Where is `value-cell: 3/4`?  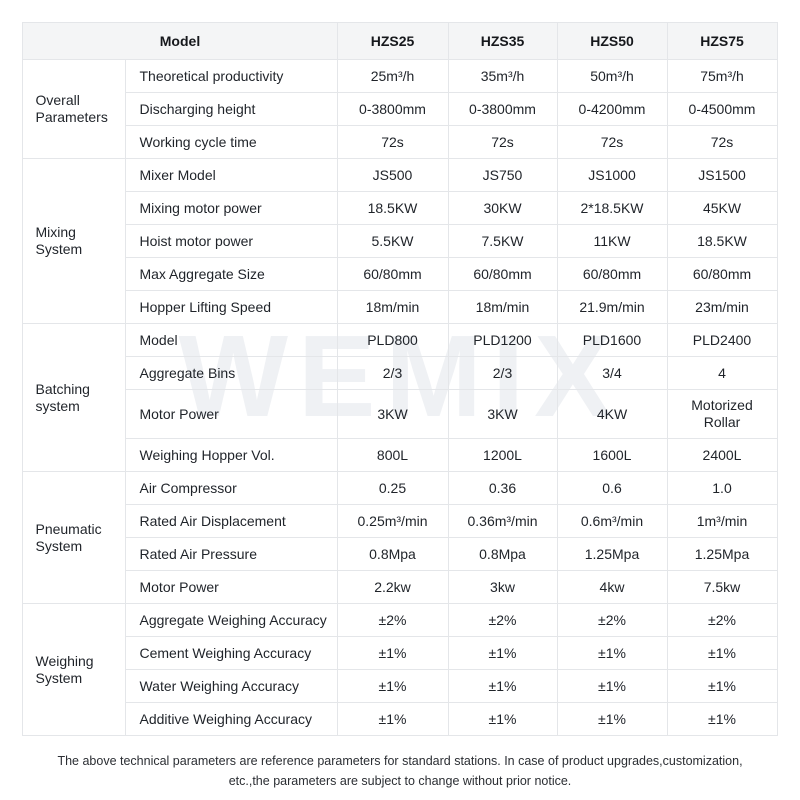 value-cell: 3/4 is located at coordinates (612, 373).